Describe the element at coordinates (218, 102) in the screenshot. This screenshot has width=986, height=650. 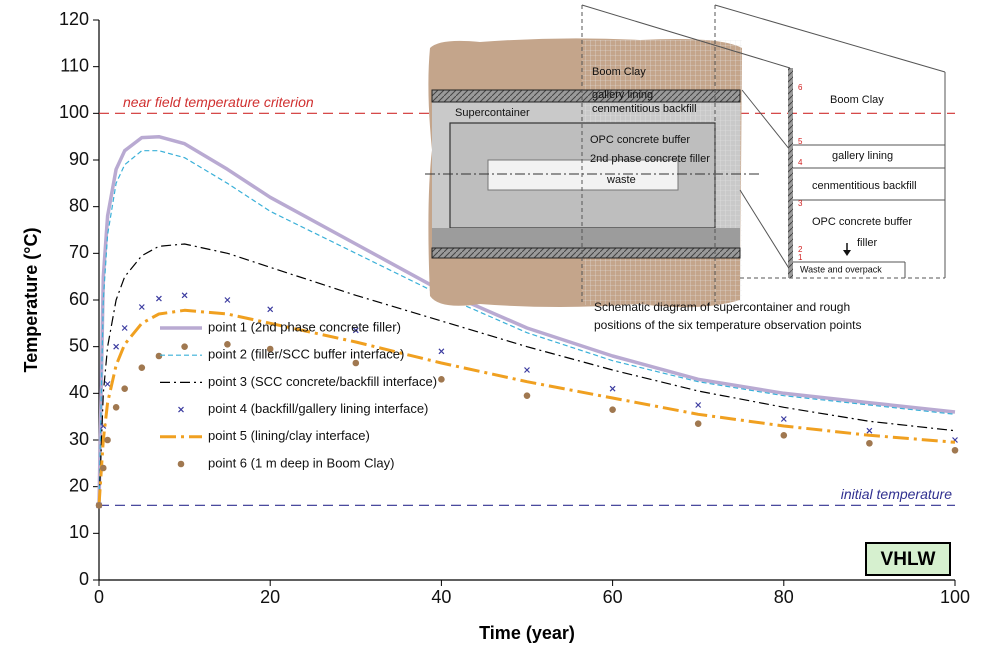
I see `reference-label: near field temperature criterion` at that location.